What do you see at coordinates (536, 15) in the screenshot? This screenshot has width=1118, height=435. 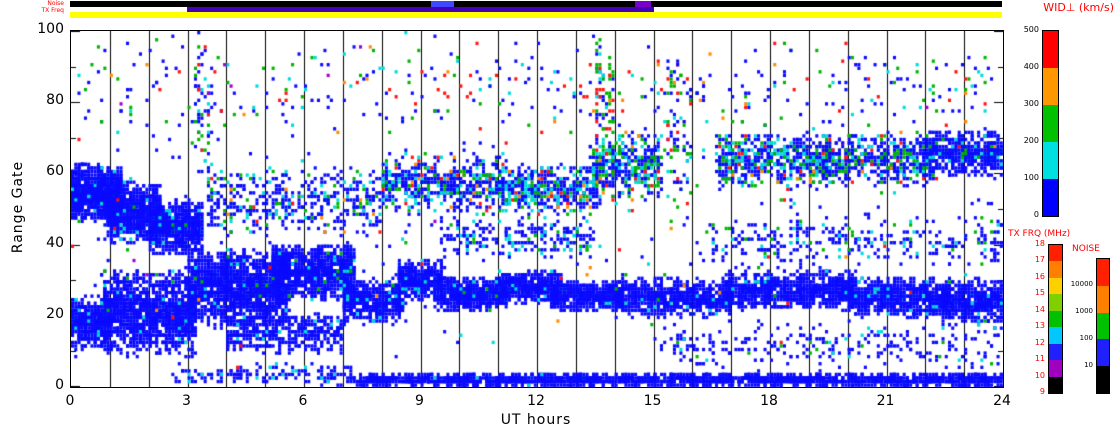 I see `txfreq-strip` at bounding box center [536, 15].